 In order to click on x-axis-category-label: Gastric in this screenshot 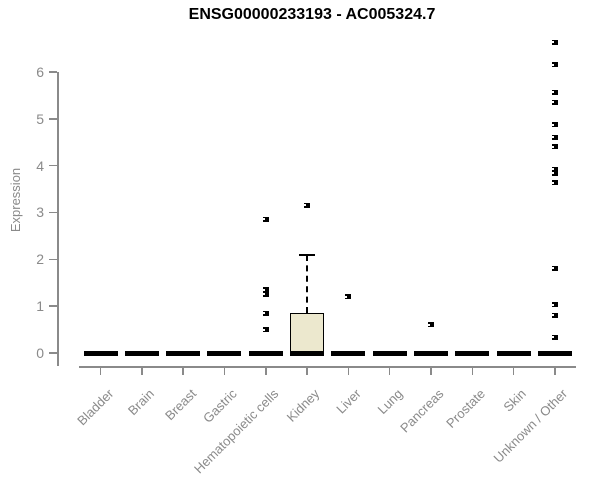, I will do `click(220, 406)`.